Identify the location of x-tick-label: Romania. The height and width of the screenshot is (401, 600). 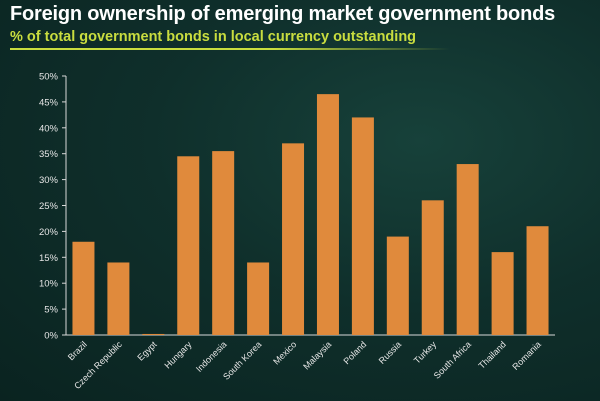
(526, 355).